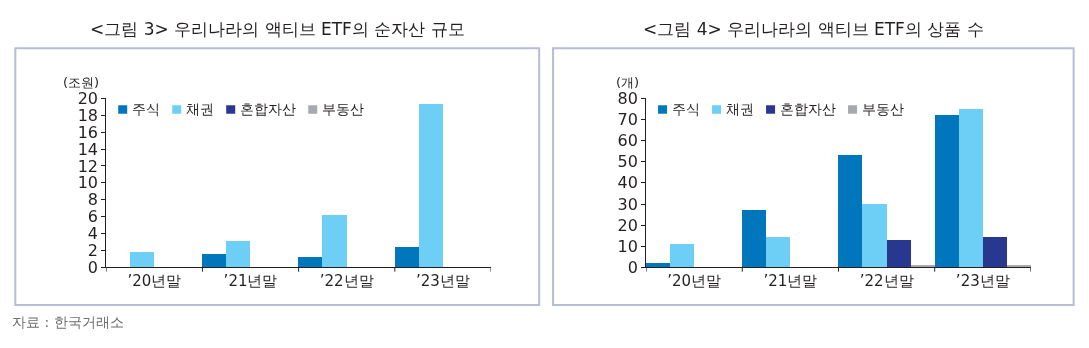 Image resolution: width=1089 pixels, height=348 pixels. What do you see at coordinates (277, 29) in the screenshot?
I see `chart-title: <그림 3> 우리나라의 액티브 ETF의 순자산 규모` at bounding box center [277, 29].